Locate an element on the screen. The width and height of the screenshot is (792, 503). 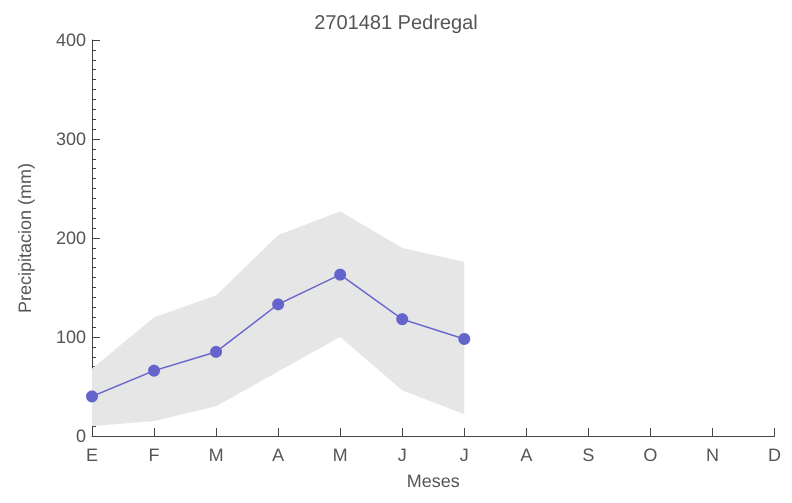
y-tick-label: 300 is located at coordinates (71, 139).